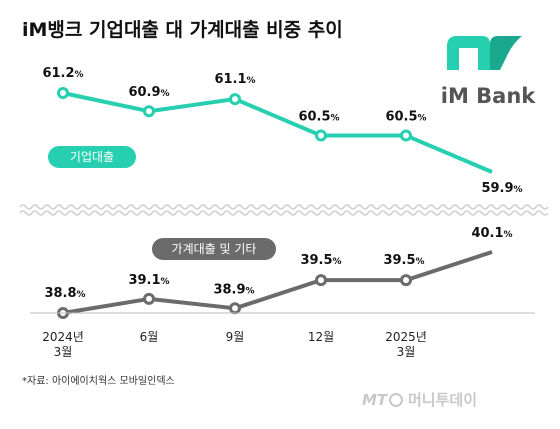  What do you see at coordinates (62, 73) in the screenshot?
I see `data-label-corporate: 61.2%` at bounding box center [62, 73].